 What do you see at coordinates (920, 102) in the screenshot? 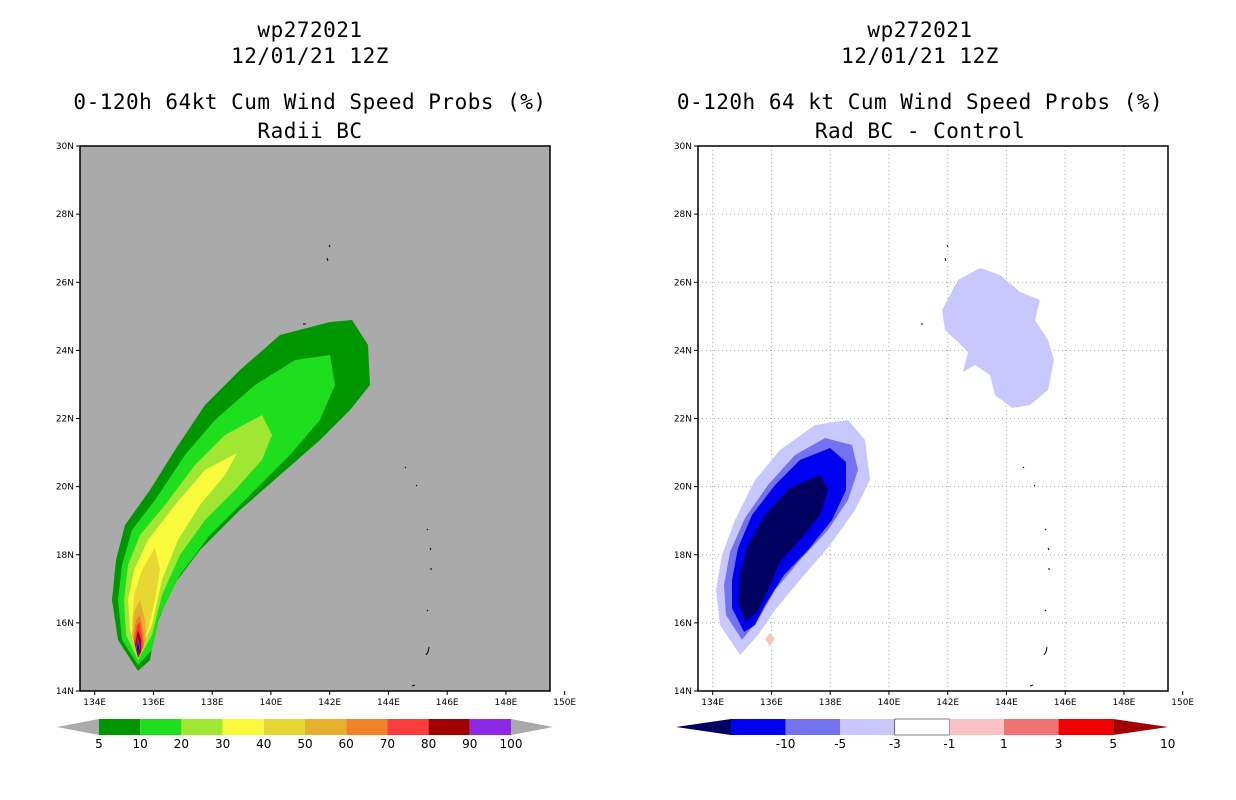
I see `right-chart-title: 0-120h 64 kt Cum Wind Speed Probs (%)` at bounding box center [920, 102].